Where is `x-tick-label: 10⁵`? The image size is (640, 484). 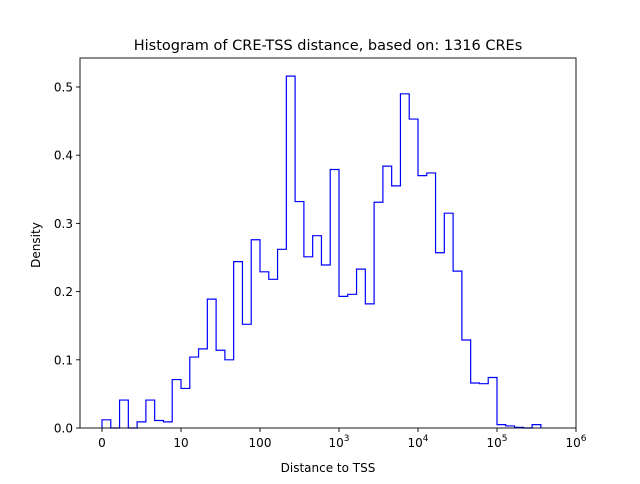
x-tick-label: 10⁵ is located at coordinates (496, 442).